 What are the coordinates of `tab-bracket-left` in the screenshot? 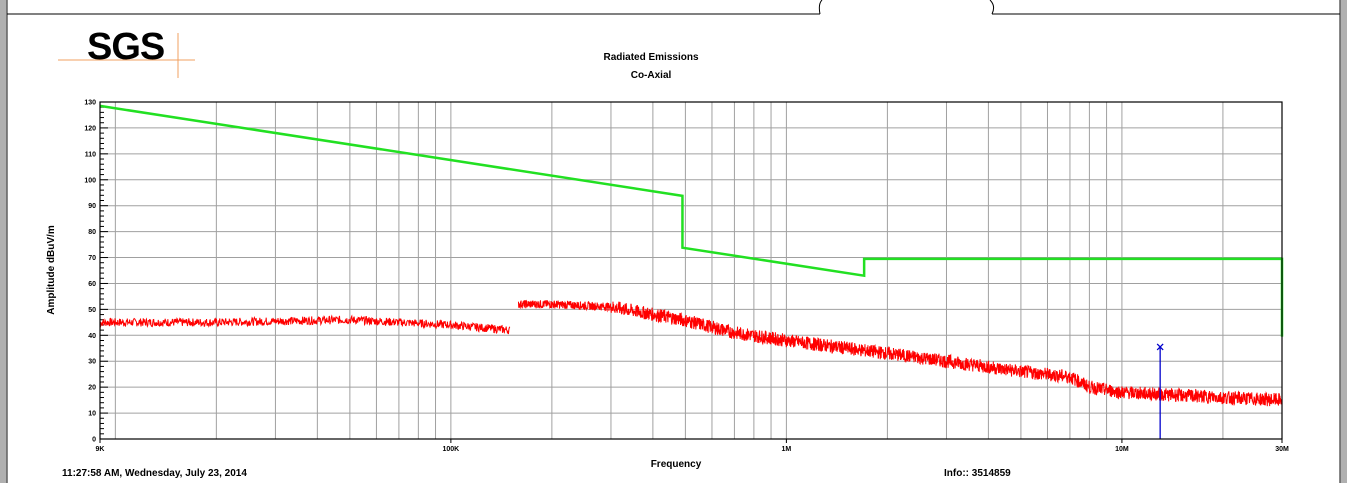 It's located at (820, 7).